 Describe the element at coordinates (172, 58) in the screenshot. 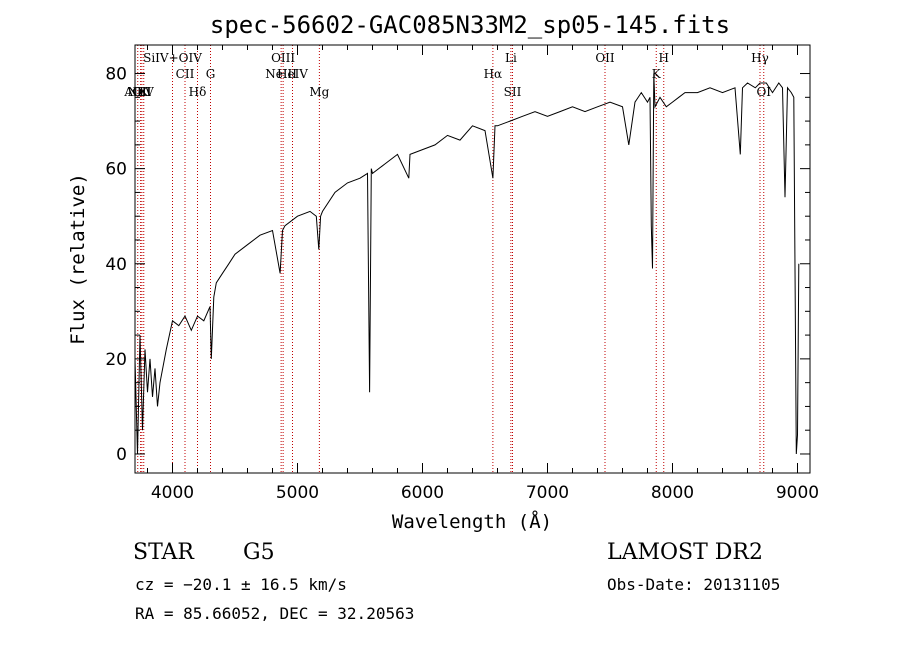

I see `line-marker-label: SiIV+OIV` at that location.